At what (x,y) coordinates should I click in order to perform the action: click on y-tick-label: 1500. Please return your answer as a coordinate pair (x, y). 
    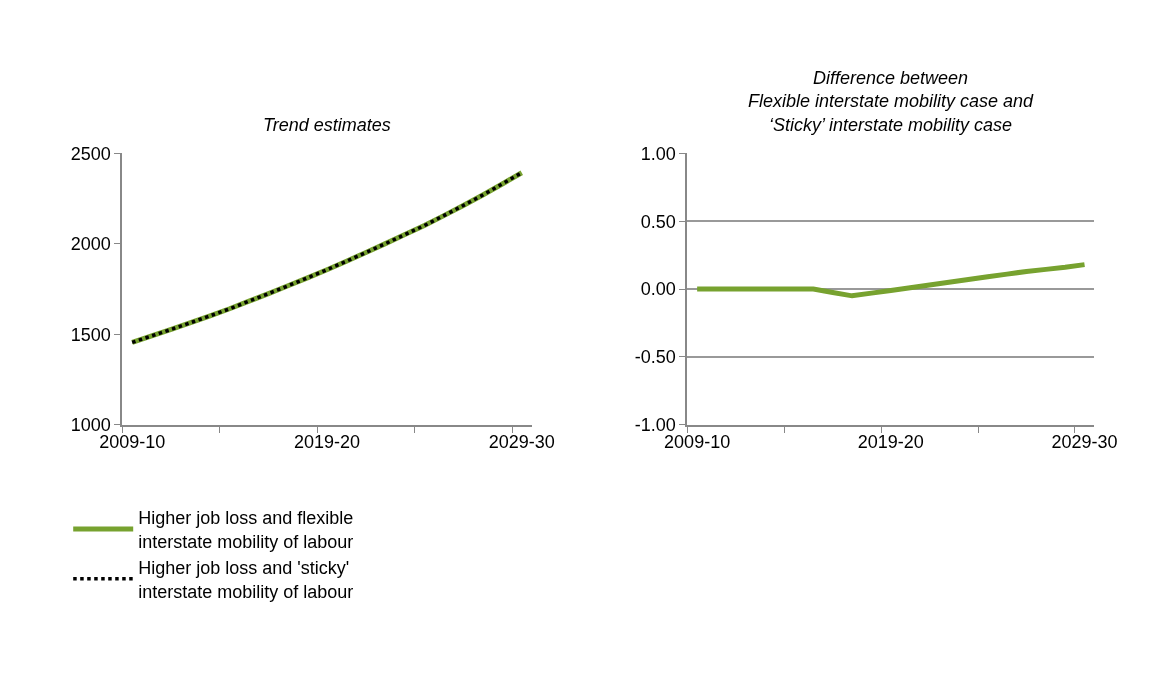
    Looking at the image, I should click on (90, 334).